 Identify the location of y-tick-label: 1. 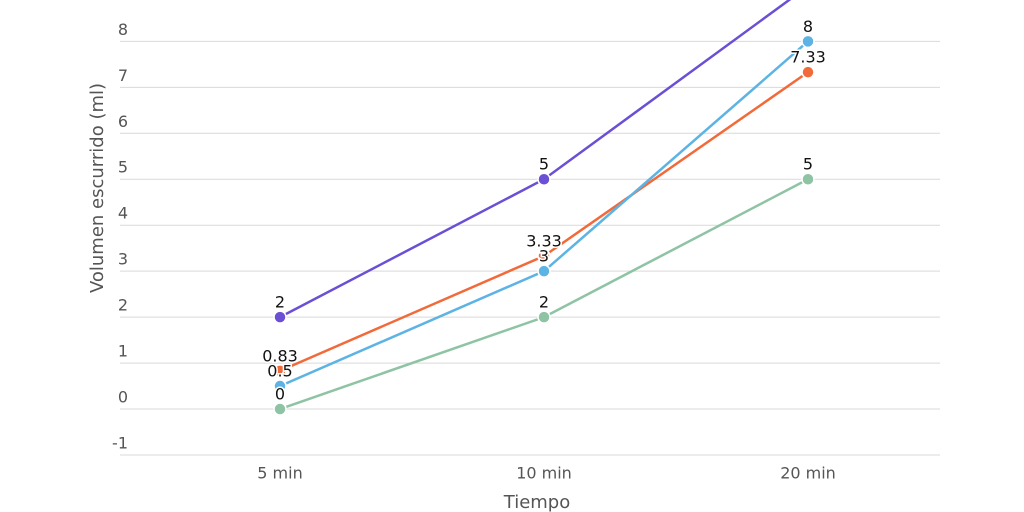
(123, 351).